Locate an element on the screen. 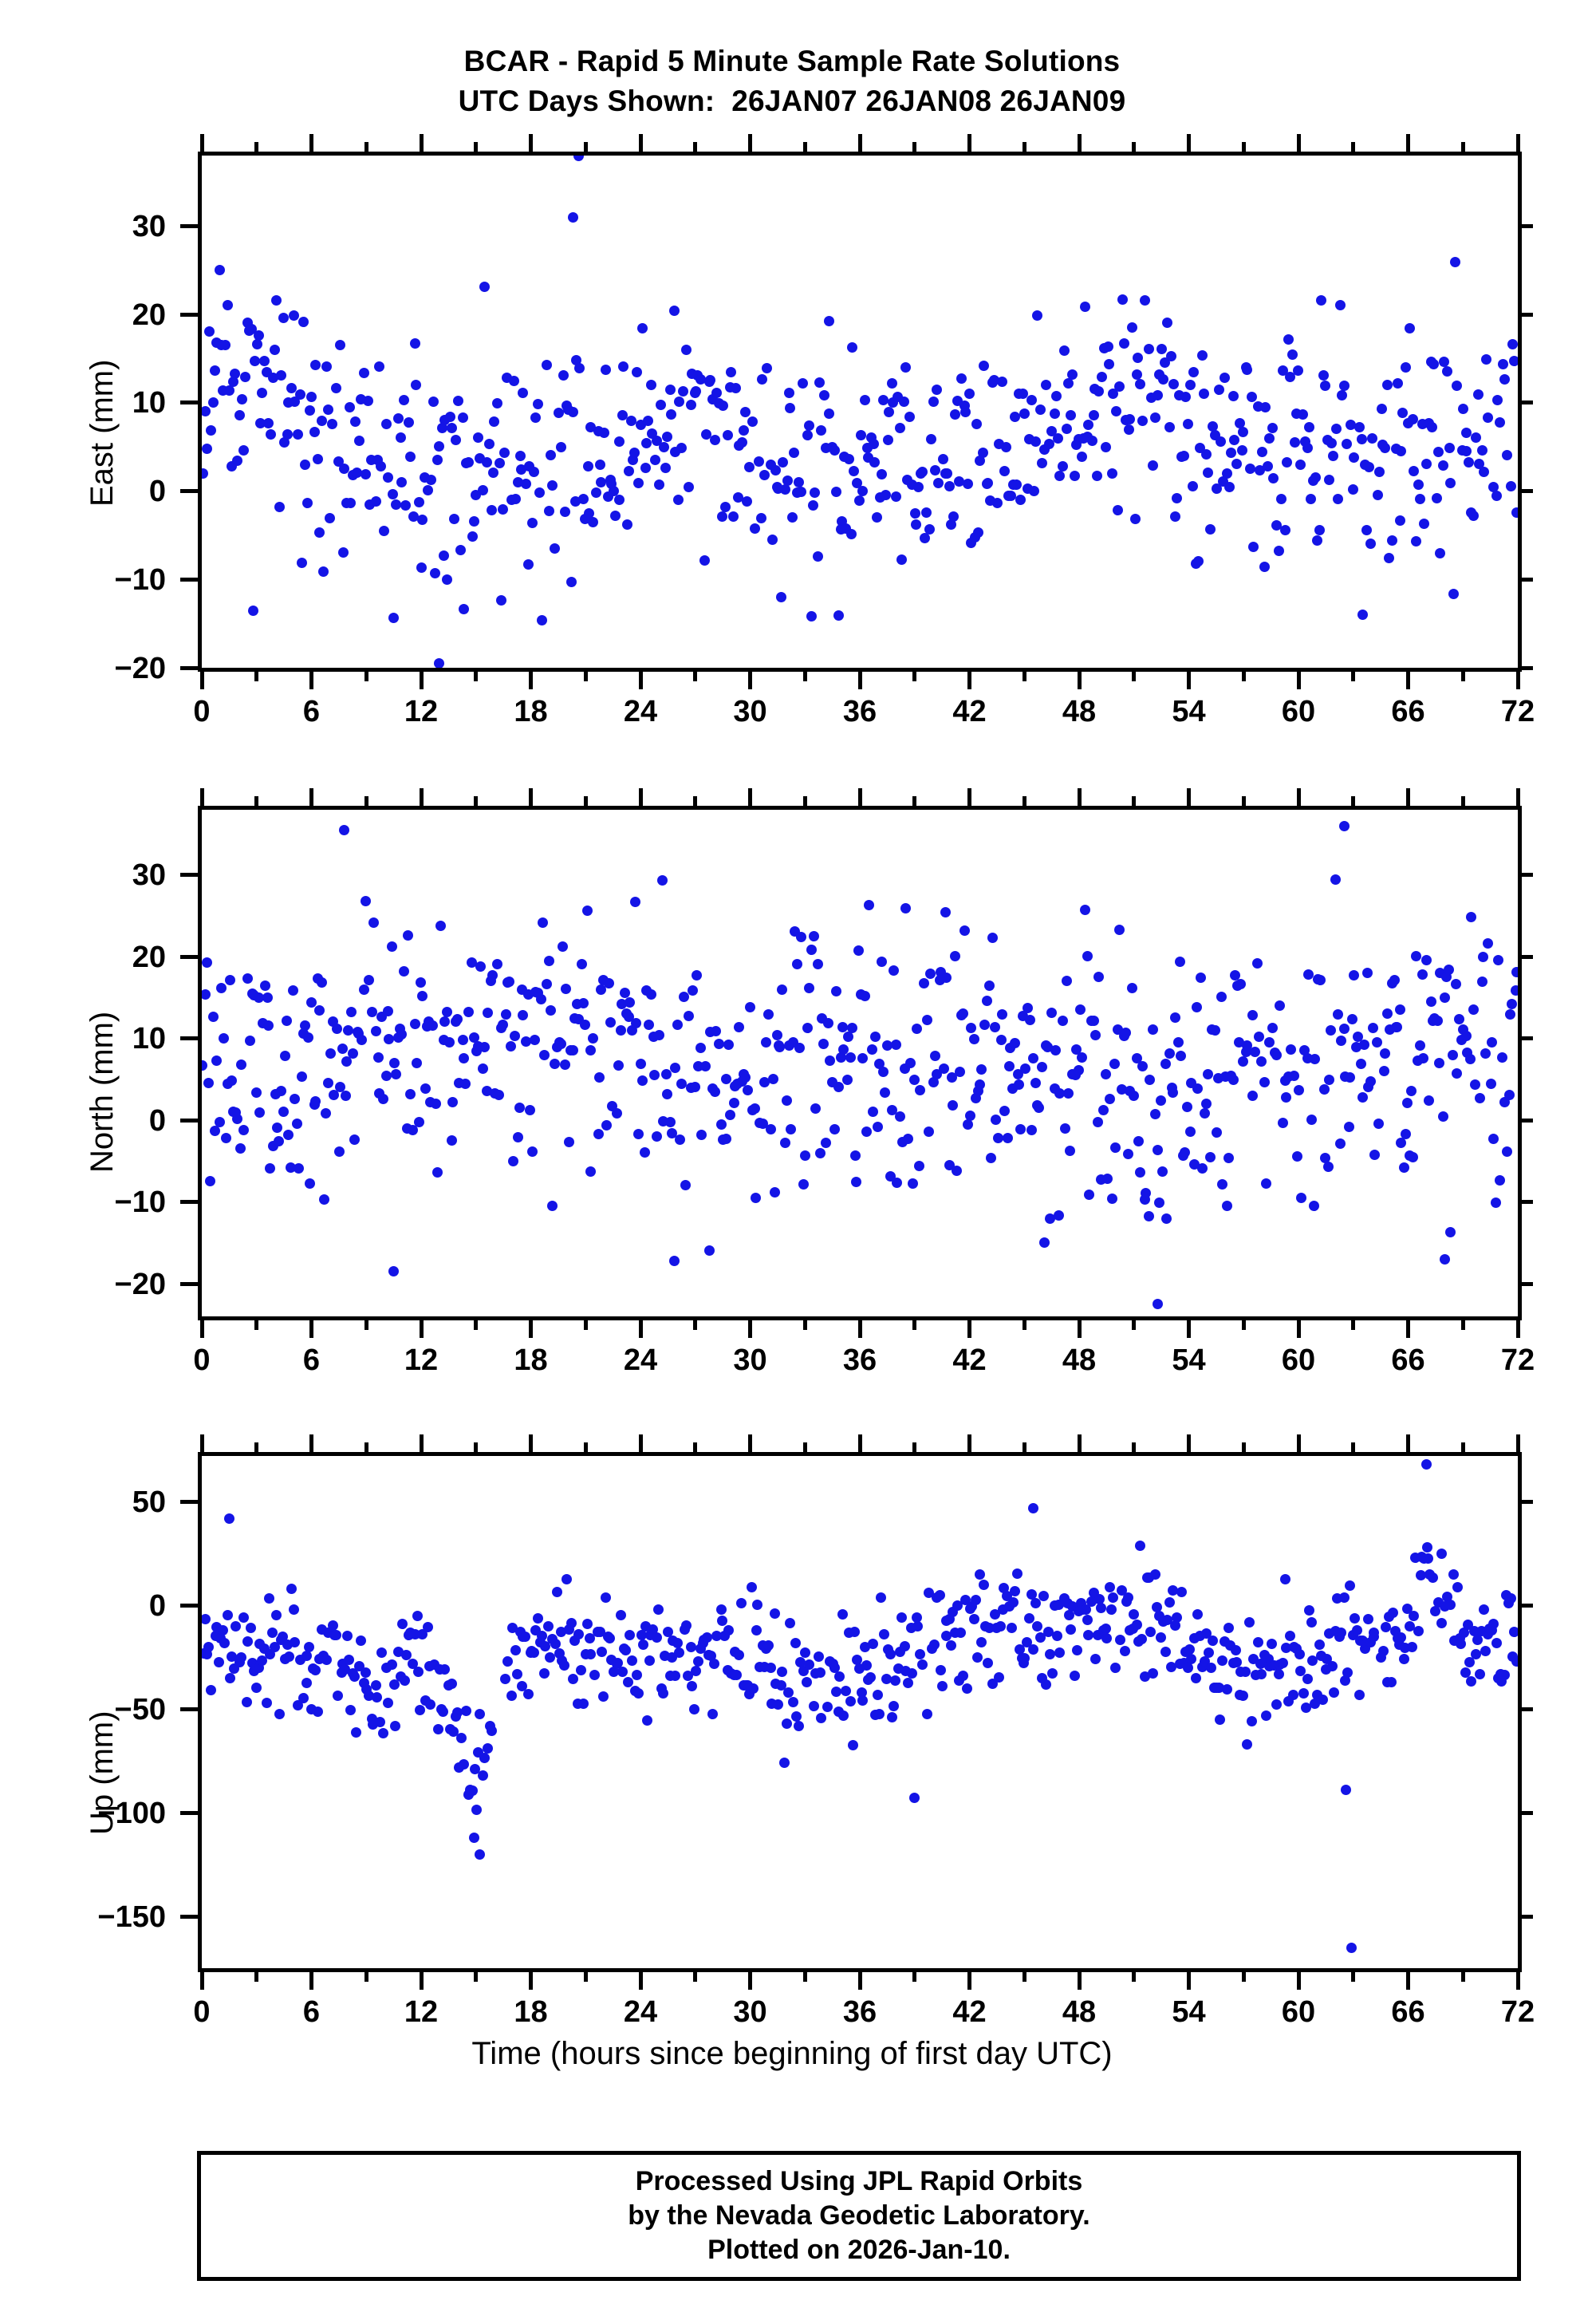 Image resolution: width=1584 pixels, height=2324 pixels. y-axis-tick-label: 10 is located at coordinates (149, 403).